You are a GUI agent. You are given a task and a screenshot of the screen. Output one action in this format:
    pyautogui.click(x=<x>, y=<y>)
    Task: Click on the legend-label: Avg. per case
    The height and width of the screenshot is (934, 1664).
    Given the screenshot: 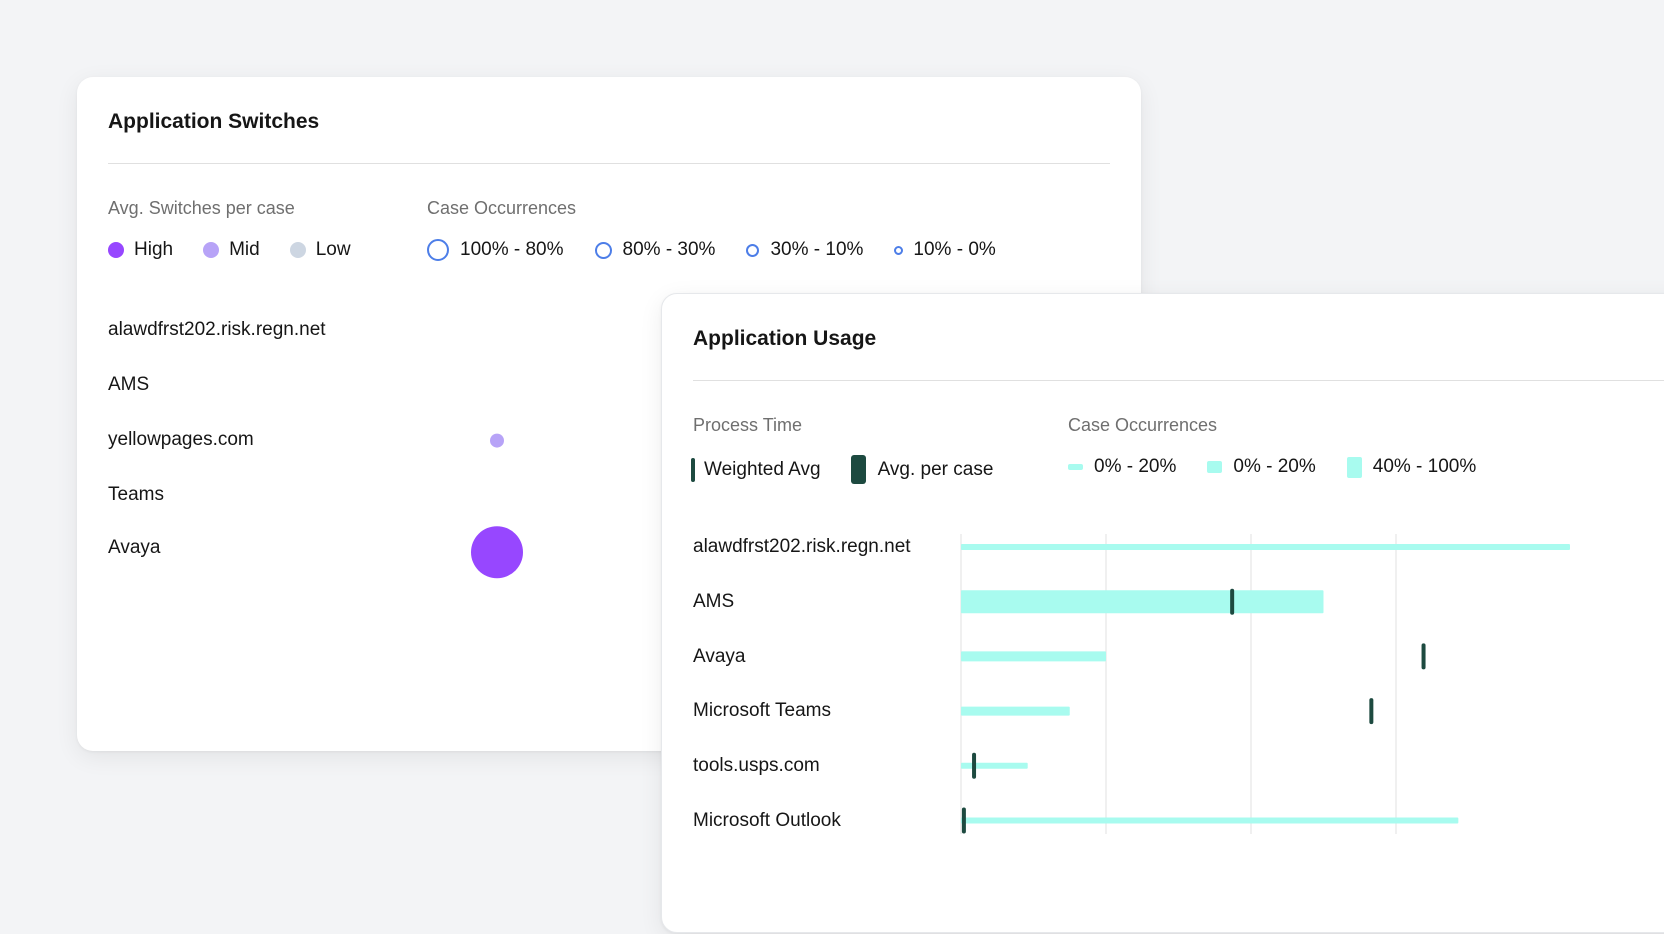 What is the action you would take?
    pyautogui.click(x=935, y=469)
    